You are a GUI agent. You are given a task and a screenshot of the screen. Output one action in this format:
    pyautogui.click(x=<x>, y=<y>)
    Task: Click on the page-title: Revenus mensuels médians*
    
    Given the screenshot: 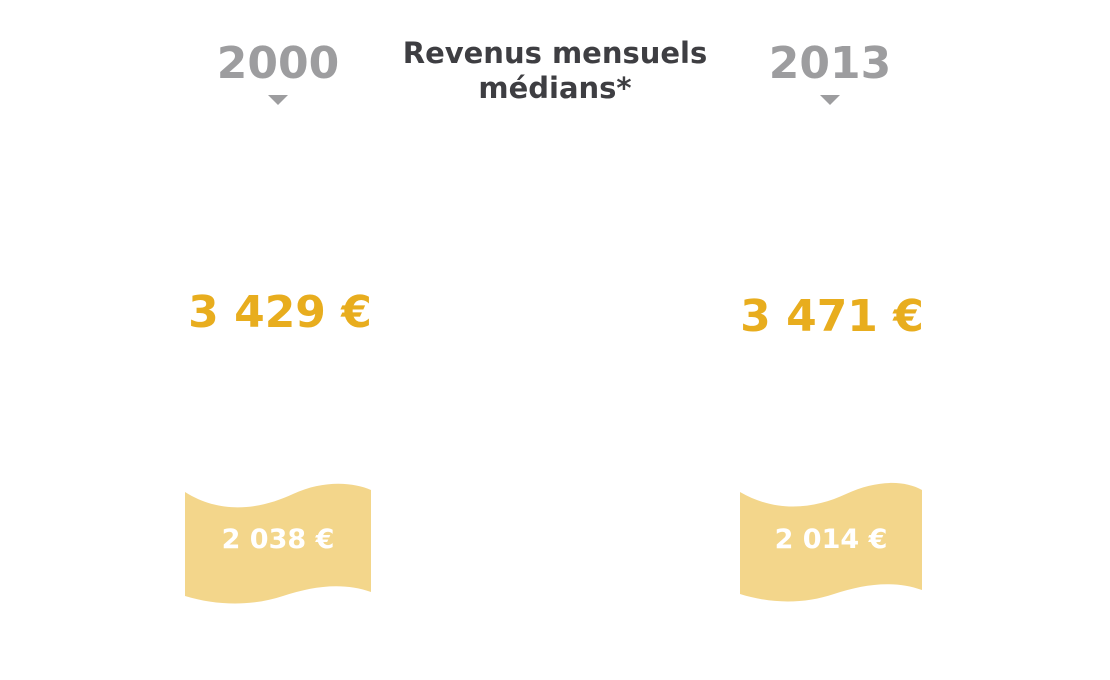 What is the action you would take?
    pyautogui.click(x=555, y=71)
    